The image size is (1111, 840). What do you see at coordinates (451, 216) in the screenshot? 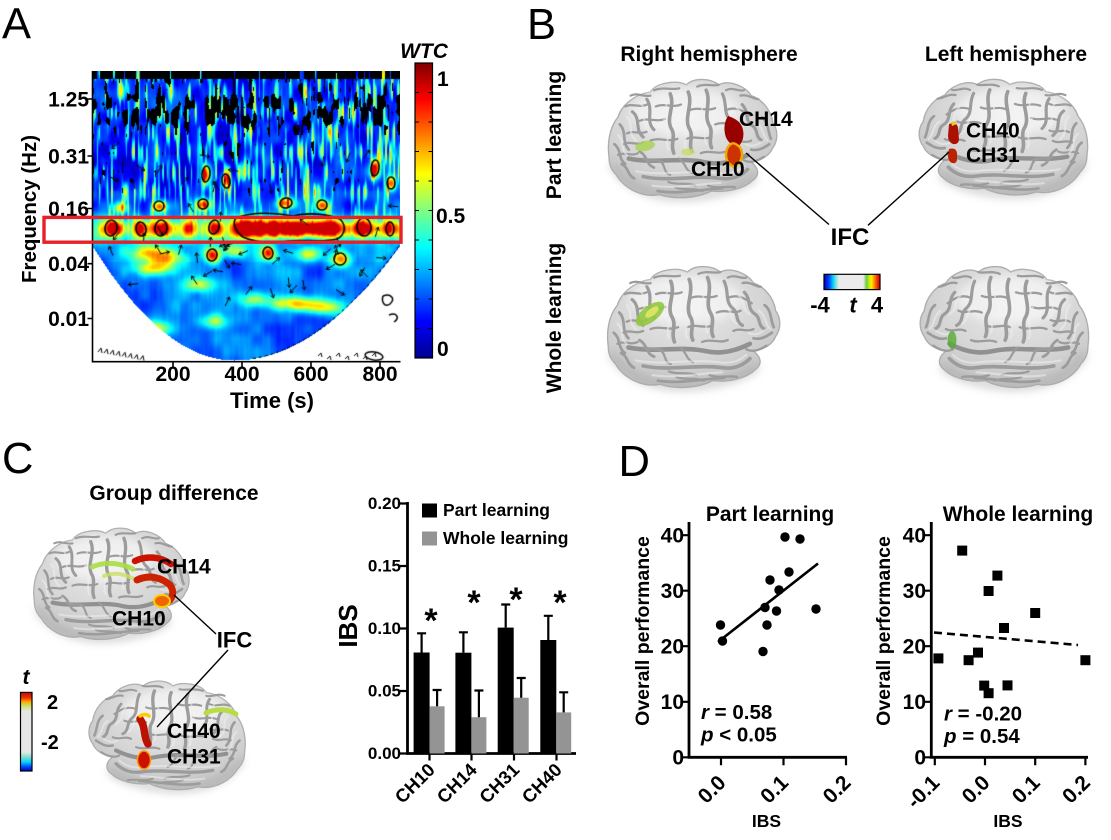
I see `svg-text: 0.5` at bounding box center [451, 216].